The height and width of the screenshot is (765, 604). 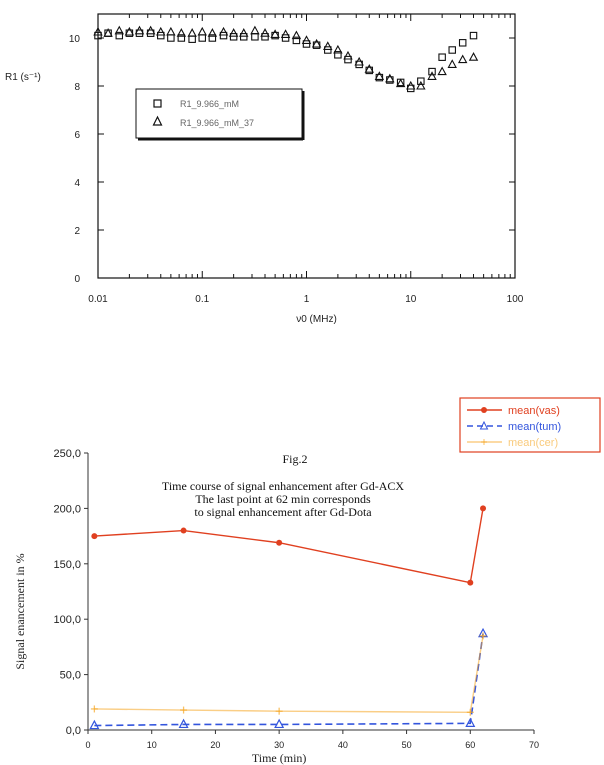 What do you see at coordinates (515, 299) in the screenshot?
I see `x-tick-label: 100` at bounding box center [515, 299].